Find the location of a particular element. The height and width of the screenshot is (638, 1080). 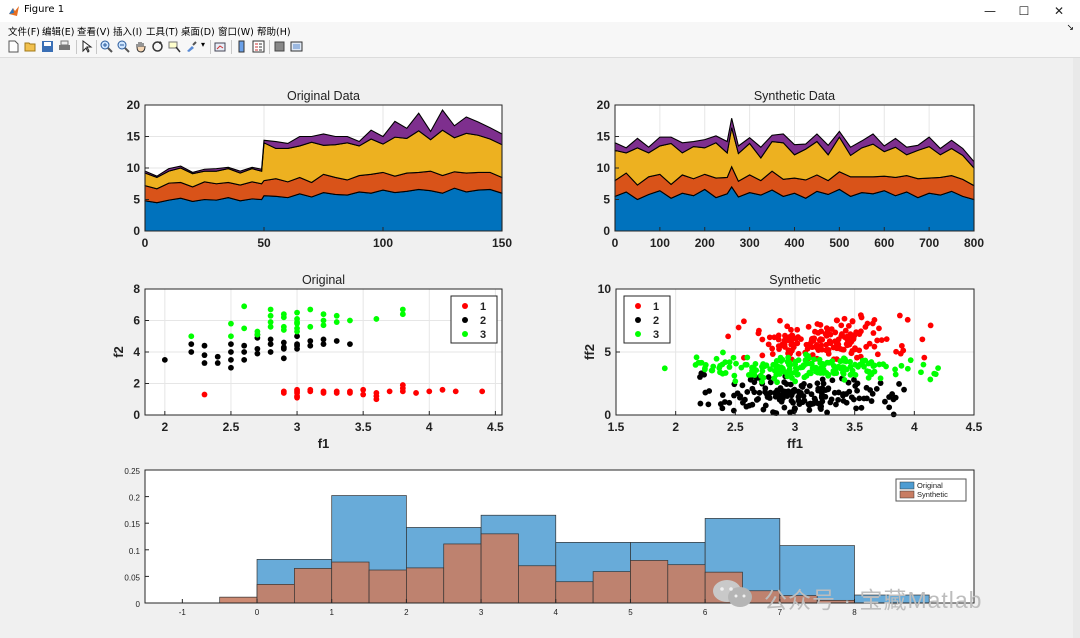

zoom-out-icon is located at coordinates (123, 46).